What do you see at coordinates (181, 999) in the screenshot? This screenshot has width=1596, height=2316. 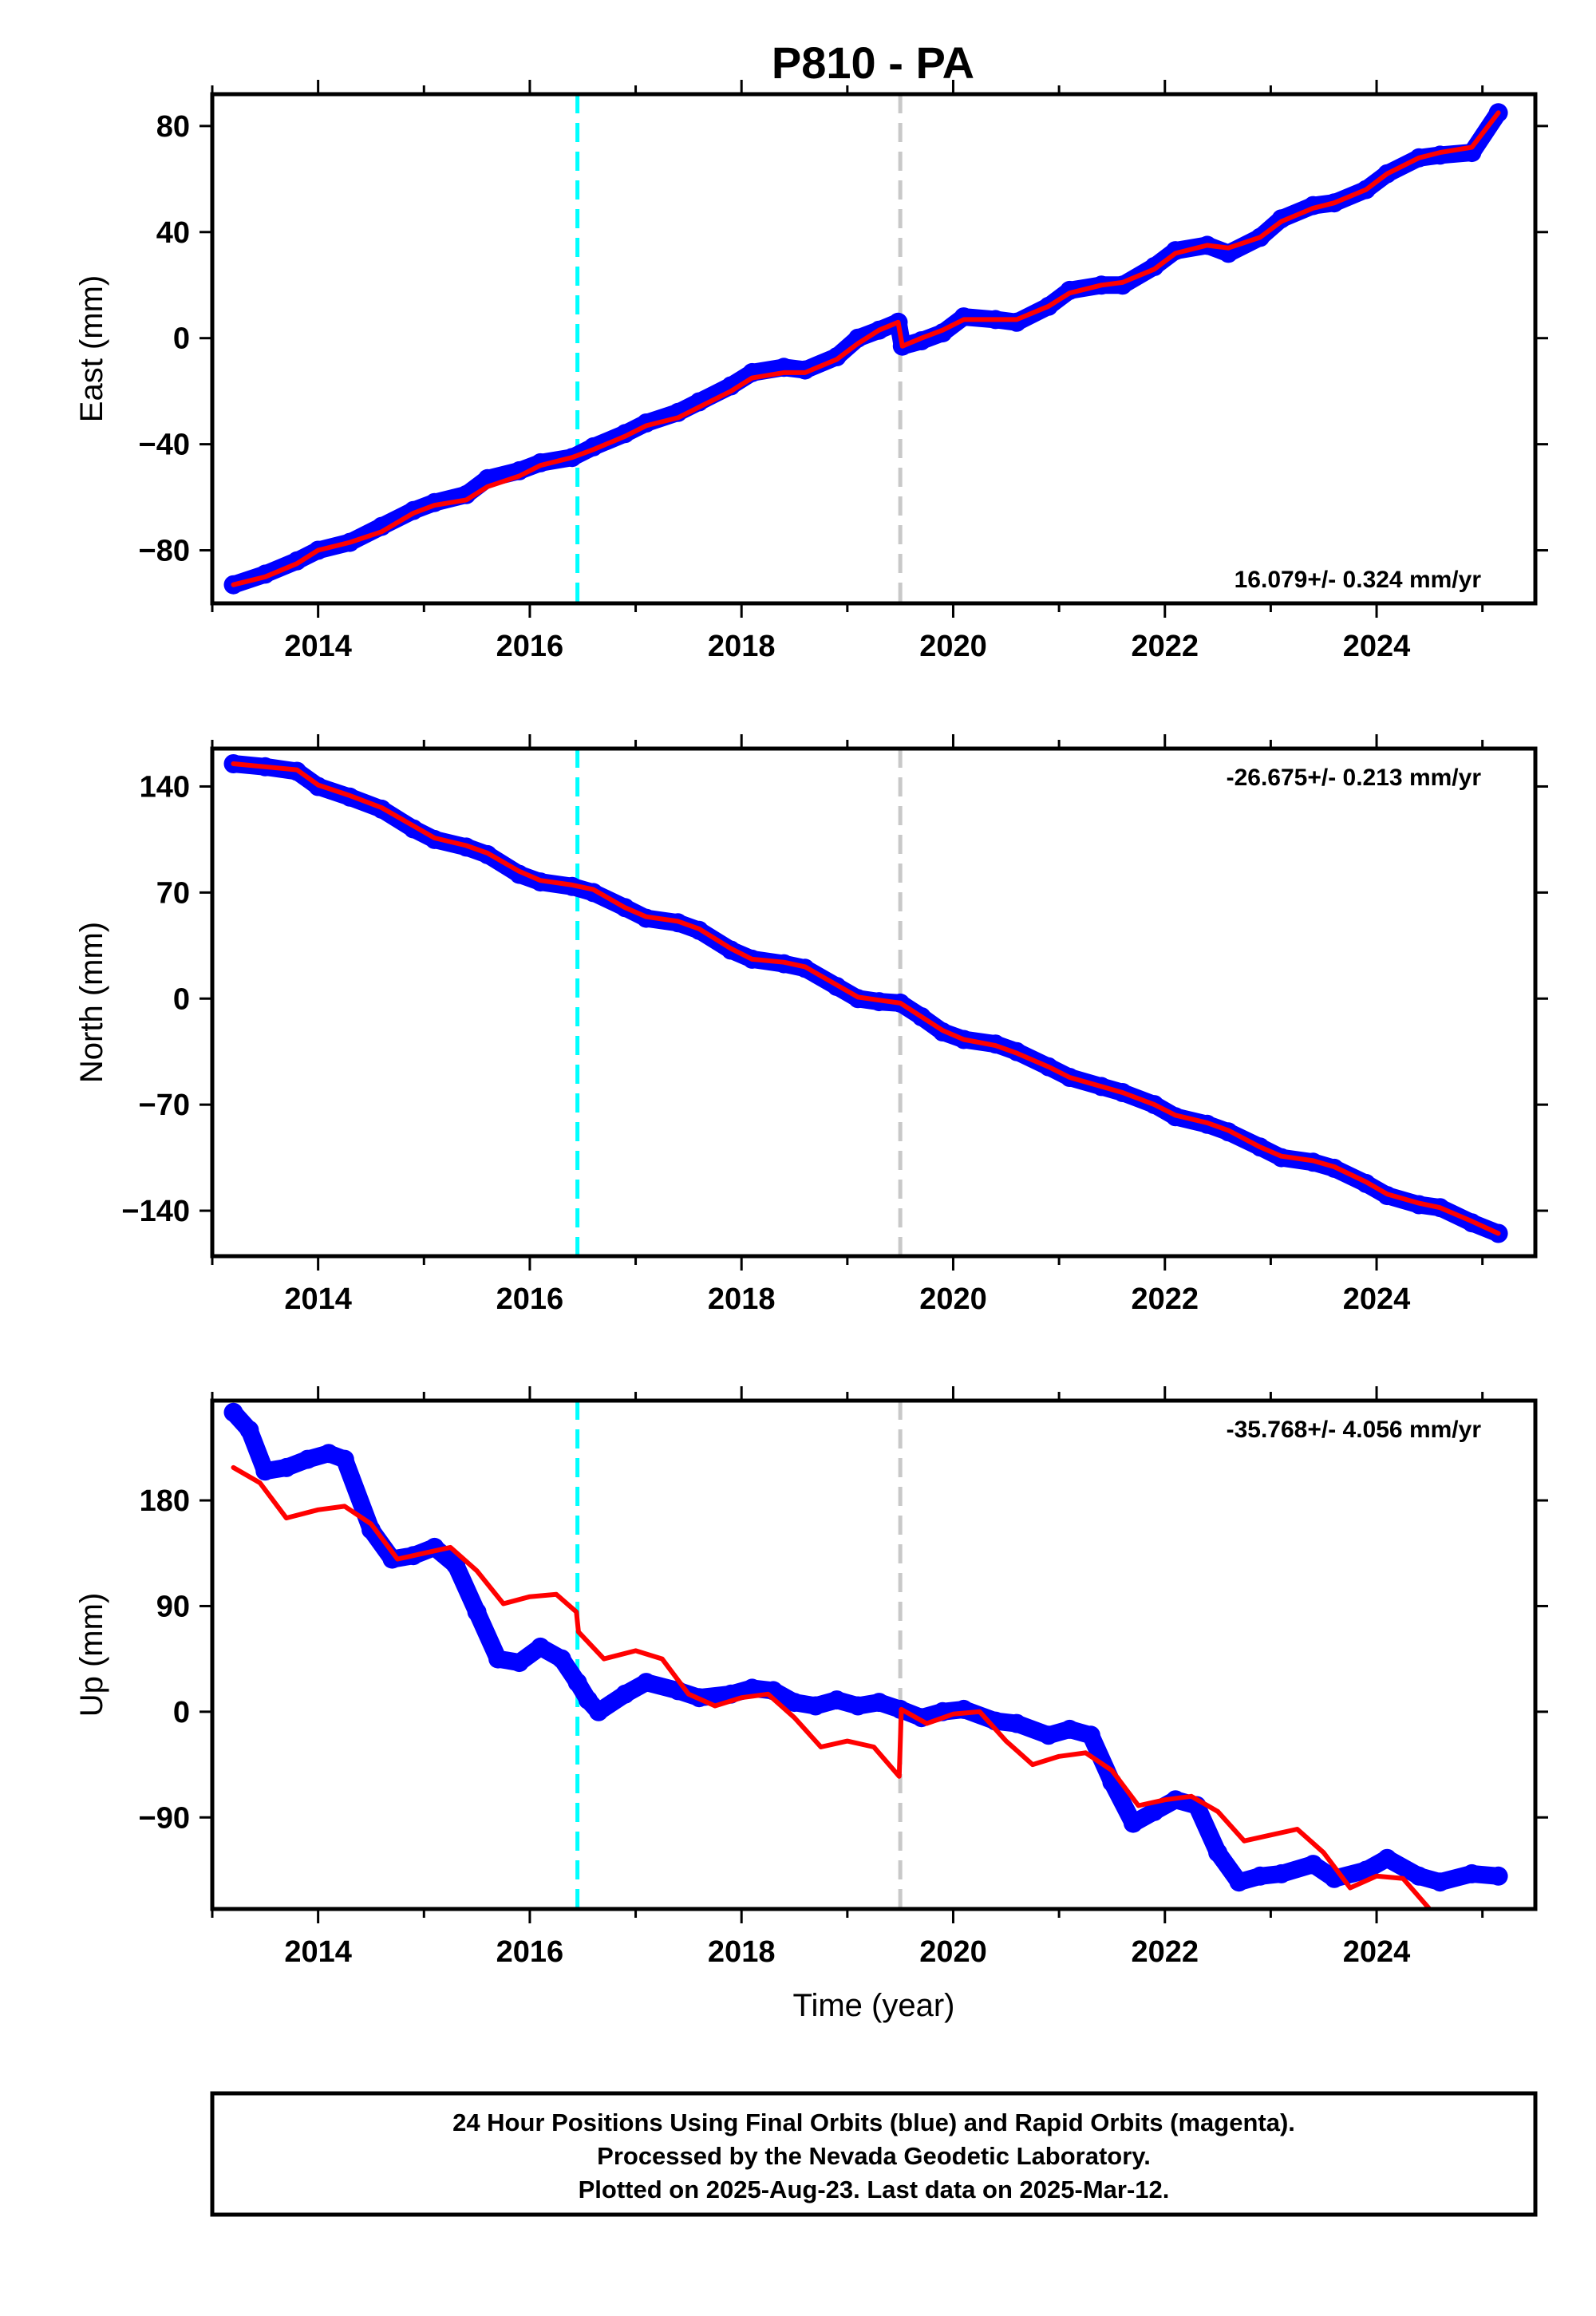 I see `north-ytick-label: 0` at bounding box center [181, 999].